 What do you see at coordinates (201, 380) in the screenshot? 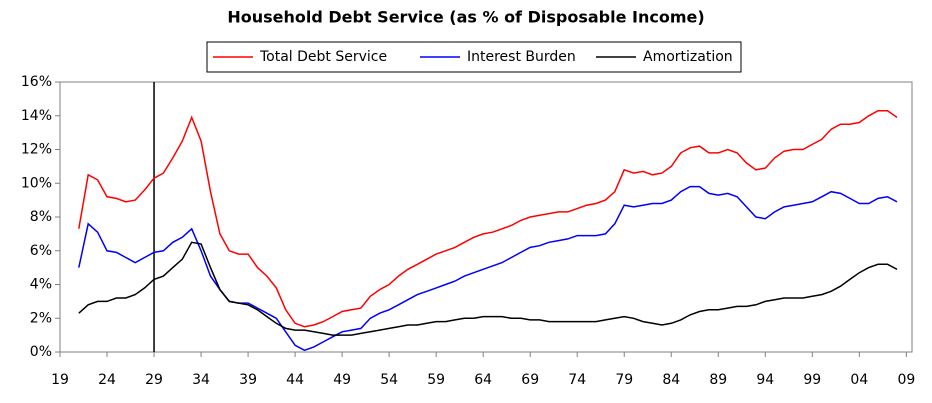
I see `x-tick-label: 34` at bounding box center [201, 380].